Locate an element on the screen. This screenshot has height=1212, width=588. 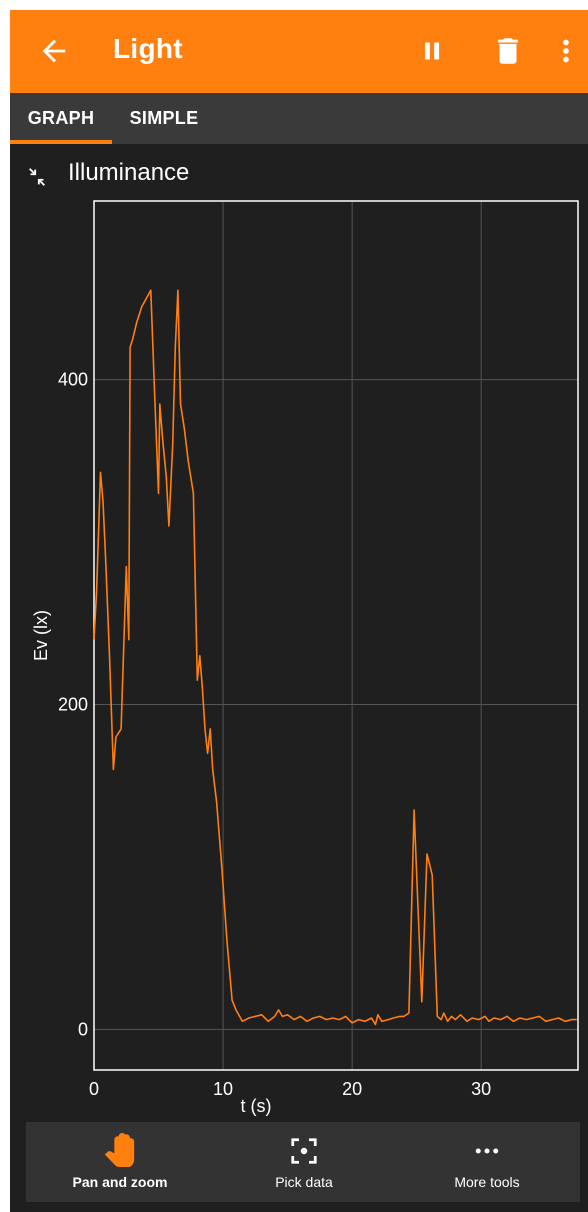
pick-data-label: Pick data is located at coordinates (304, 1182).